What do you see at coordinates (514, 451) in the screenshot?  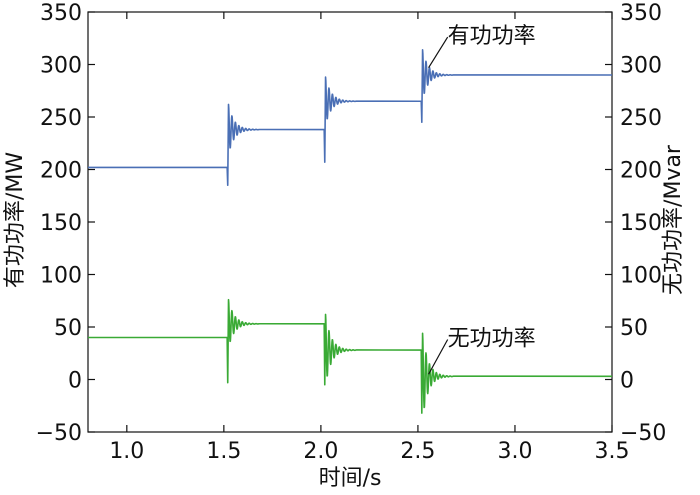 I see `x-tick-label: 3.0` at bounding box center [514, 451].